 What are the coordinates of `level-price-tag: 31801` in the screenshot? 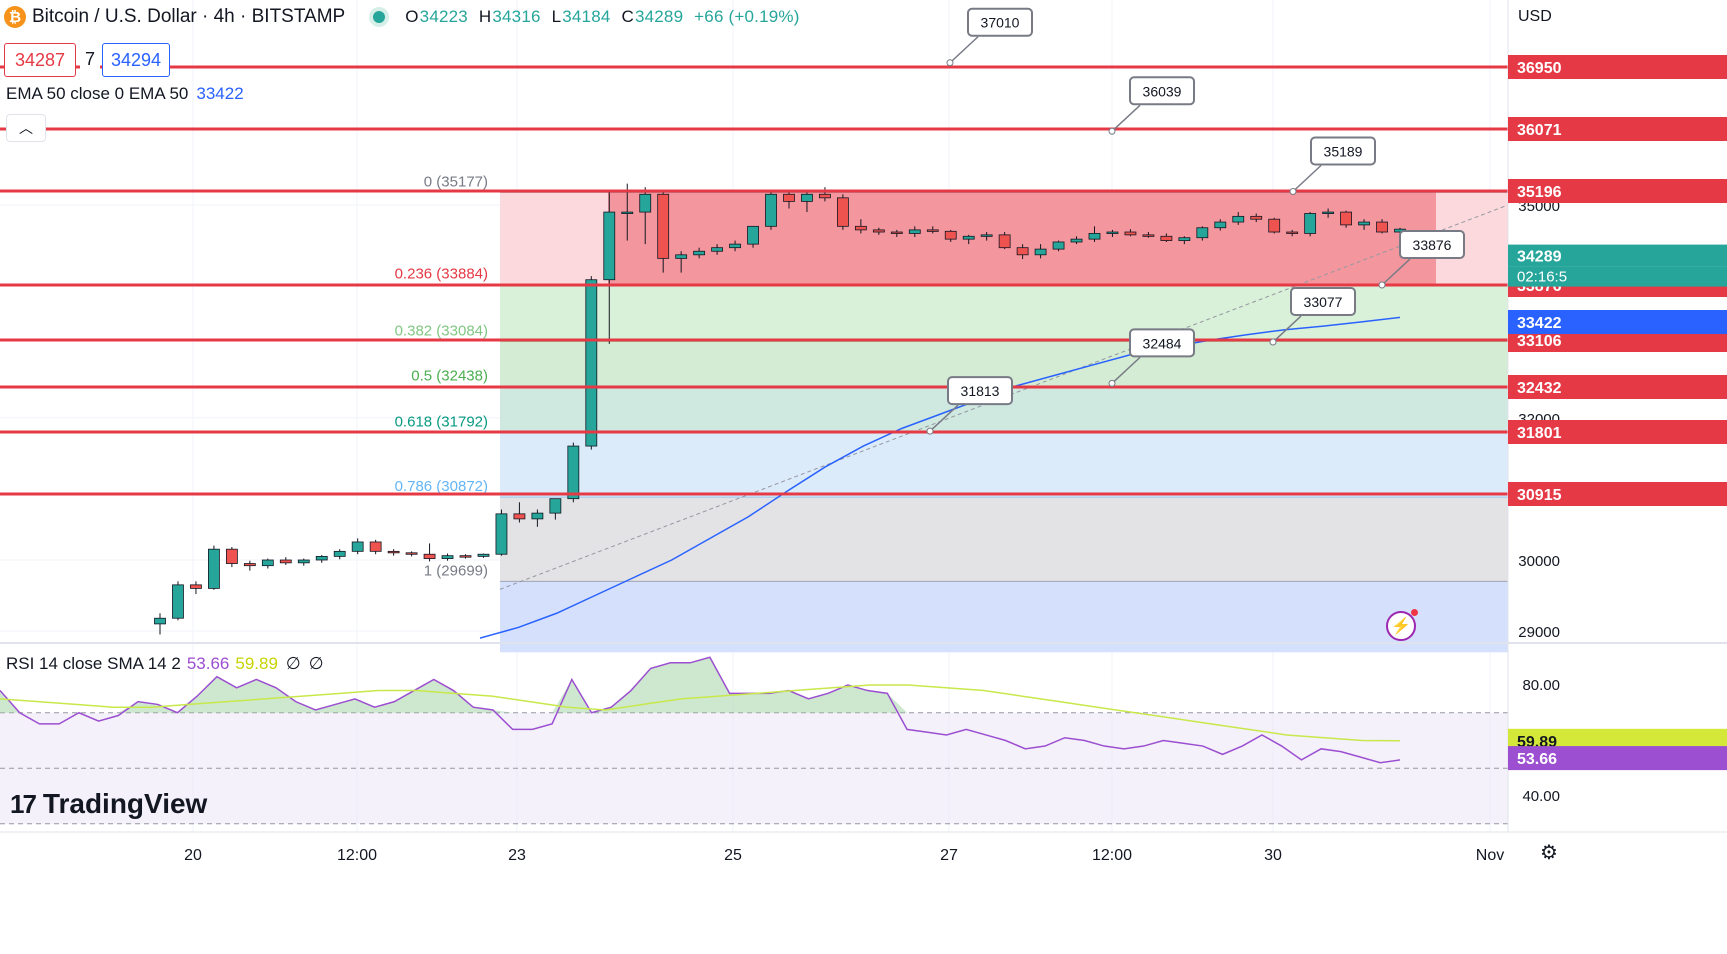 It's located at (1539, 433).